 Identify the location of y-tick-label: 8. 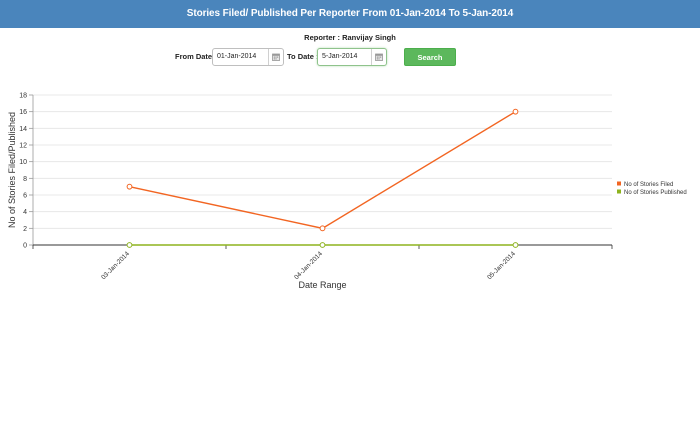
(25, 179).